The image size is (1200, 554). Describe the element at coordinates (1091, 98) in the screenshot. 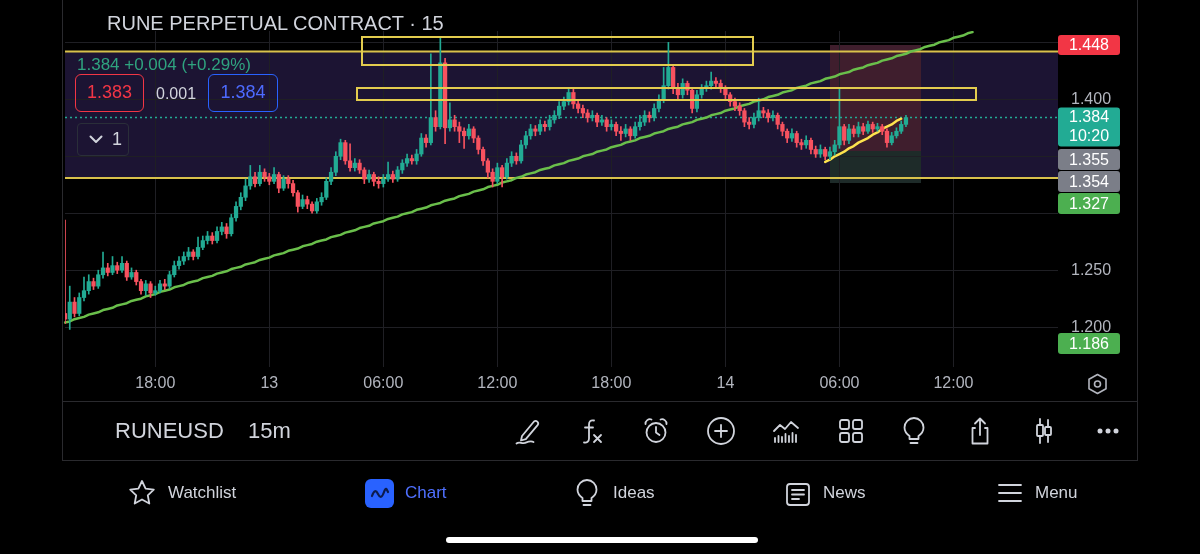

I see `y-tick-label: 1.400` at that location.